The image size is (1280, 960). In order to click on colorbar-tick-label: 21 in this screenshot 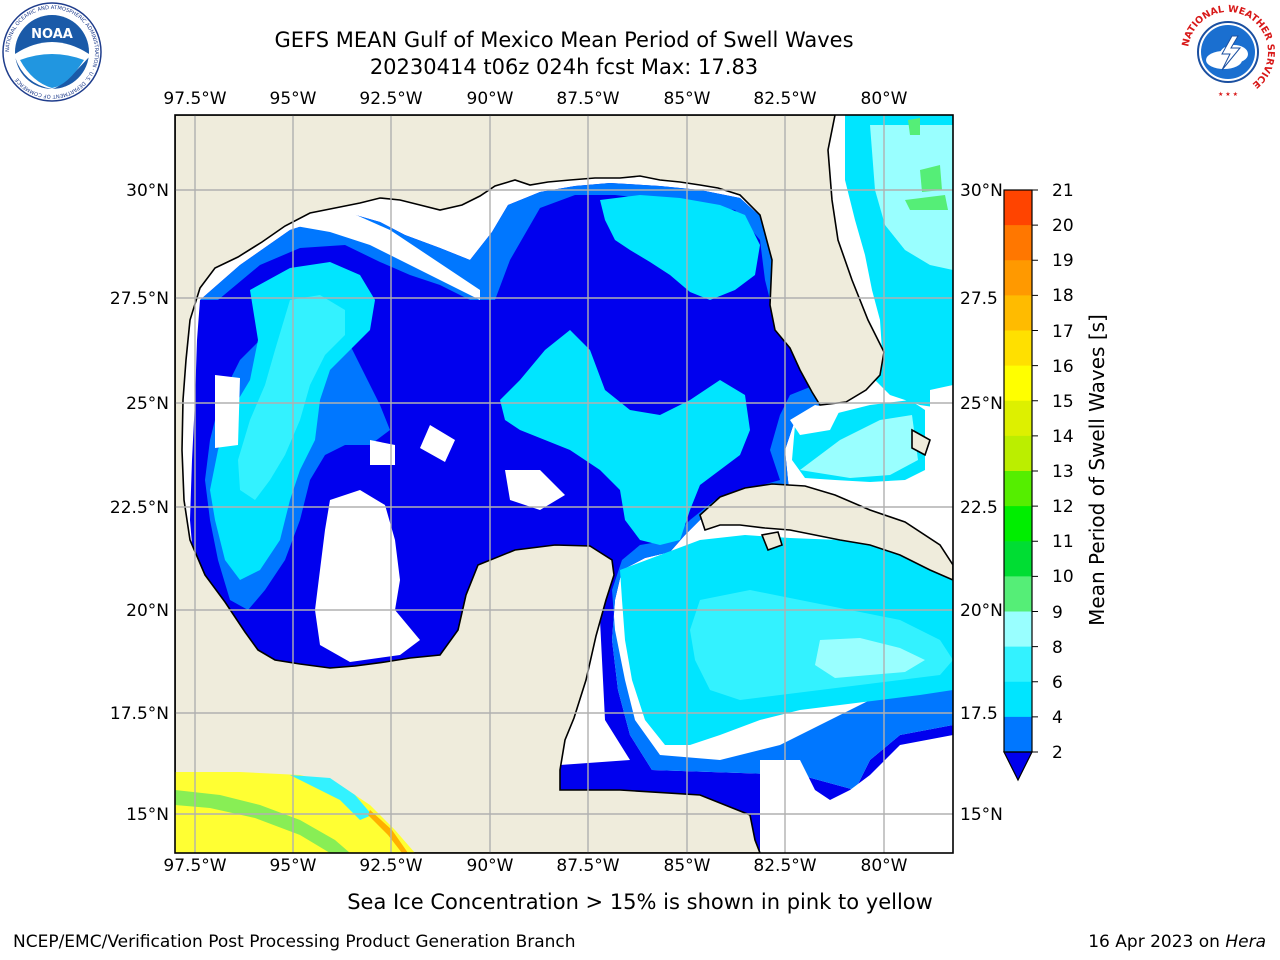, I will do `click(1063, 191)`.